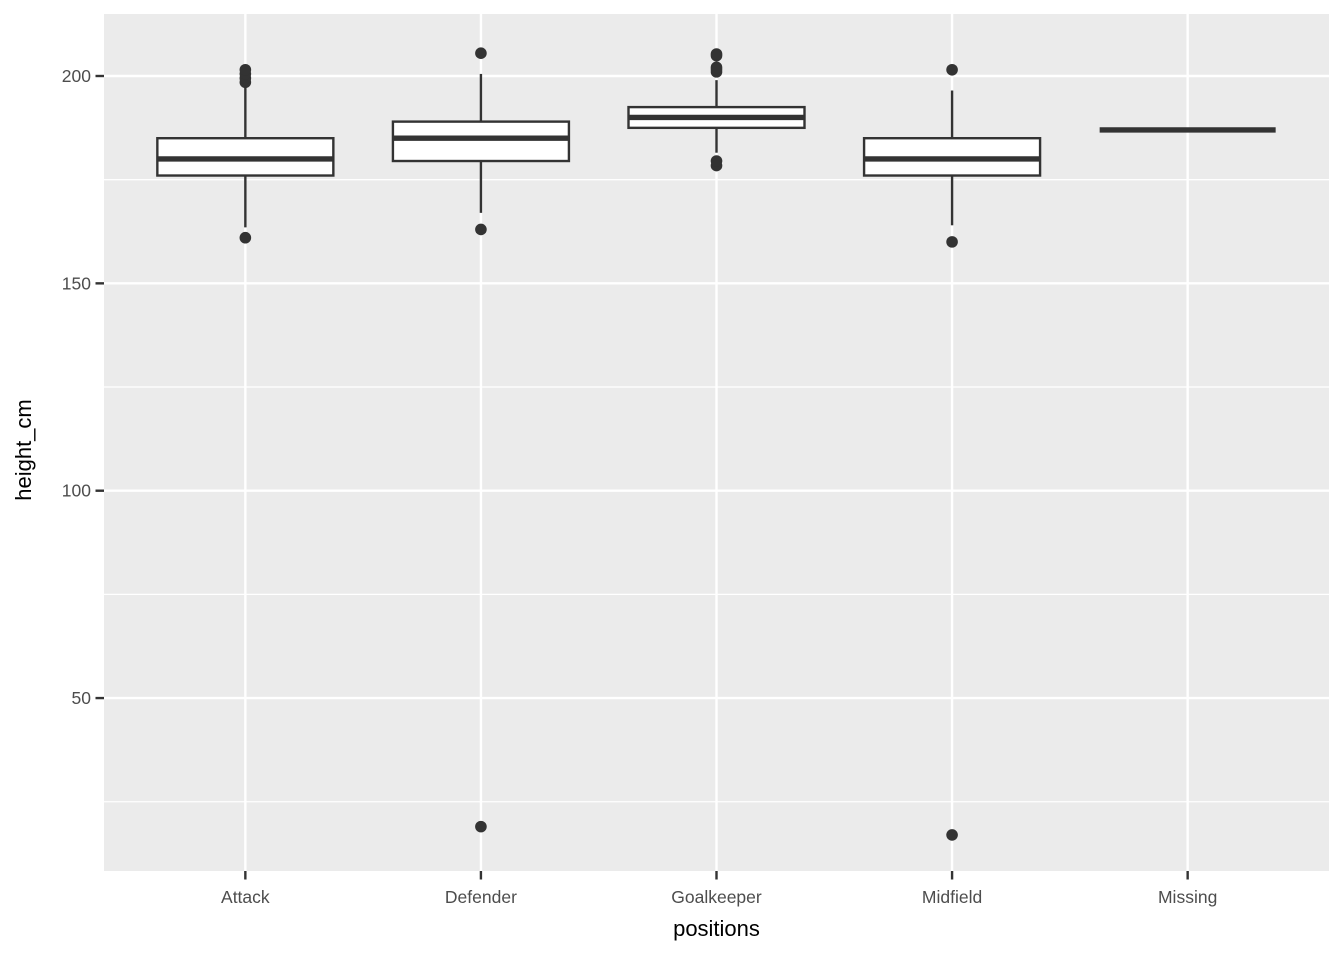 The width and height of the screenshot is (1344, 960). What do you see at coordinates (716, 928) in the screenshot?
I see `x-axis-title: positions` at bounding box center [716, 928].